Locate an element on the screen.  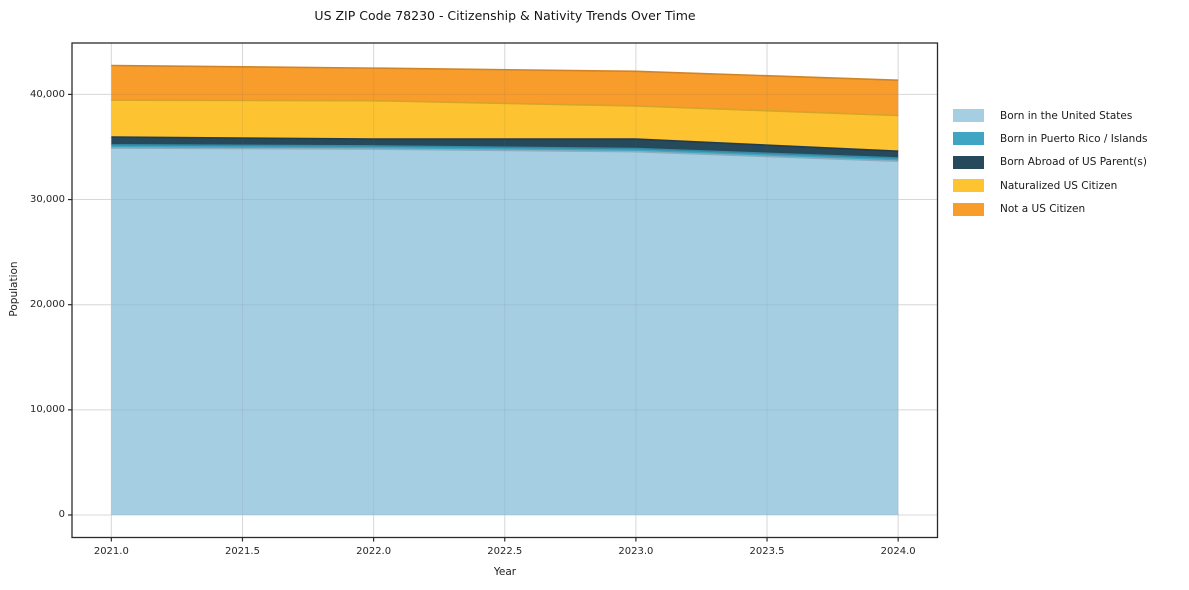
x-tick-label: 2021.0 is located at coordinates (111, 551).